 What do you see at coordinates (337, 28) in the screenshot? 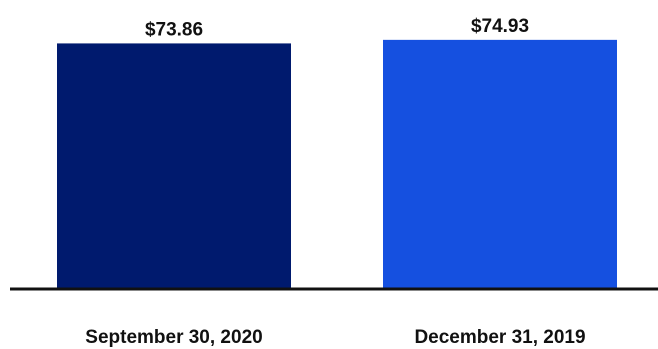
I see `value-labels-layer: $73.86 $74.93` at bounding box center [337, 28].